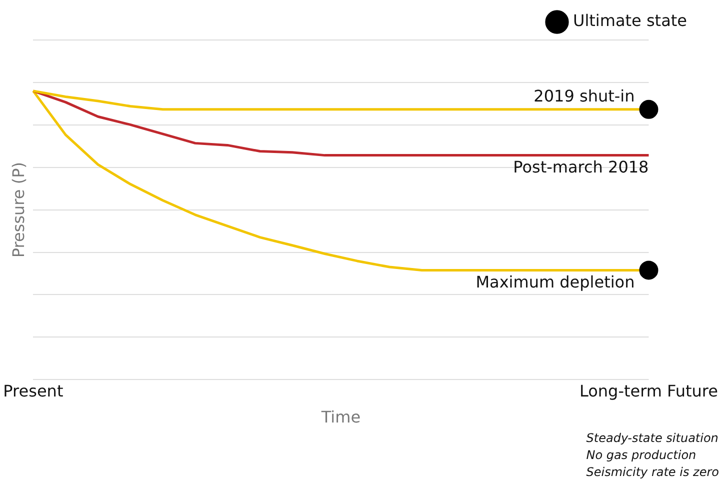 The image size is (721, 482). Describe the element at coordinates (581, 166) in the screenshot. I see `series-label: Post-march 2018` at that location.